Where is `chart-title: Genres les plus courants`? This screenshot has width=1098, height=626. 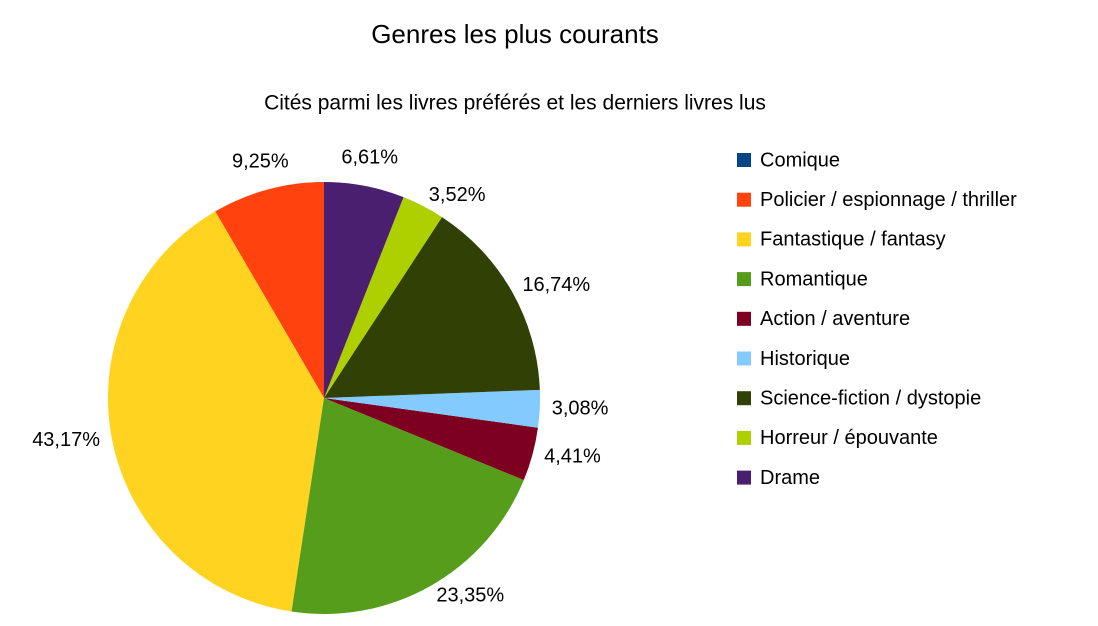 chart-title: Genres les plus courants is located at coordinates (515, 34).